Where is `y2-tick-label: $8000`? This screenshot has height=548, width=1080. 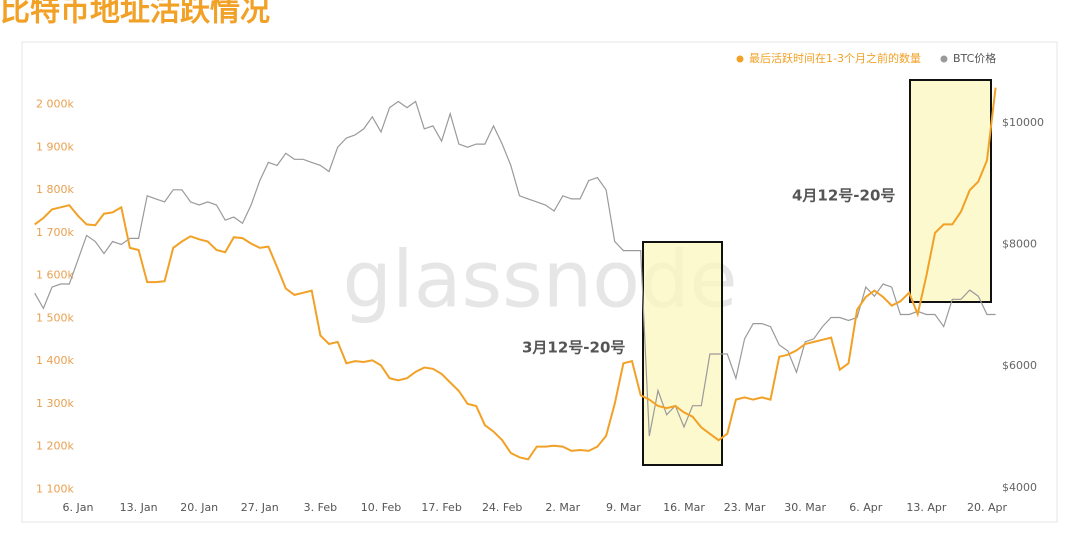
y2-tick-label: $8000 is located at coordinates (1019, 244).